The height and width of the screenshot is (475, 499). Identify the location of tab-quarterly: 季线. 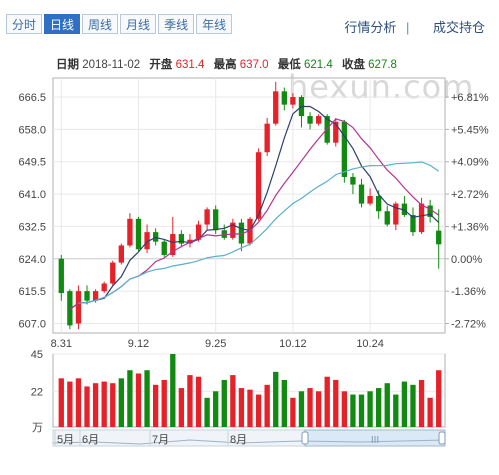
(176, 24).